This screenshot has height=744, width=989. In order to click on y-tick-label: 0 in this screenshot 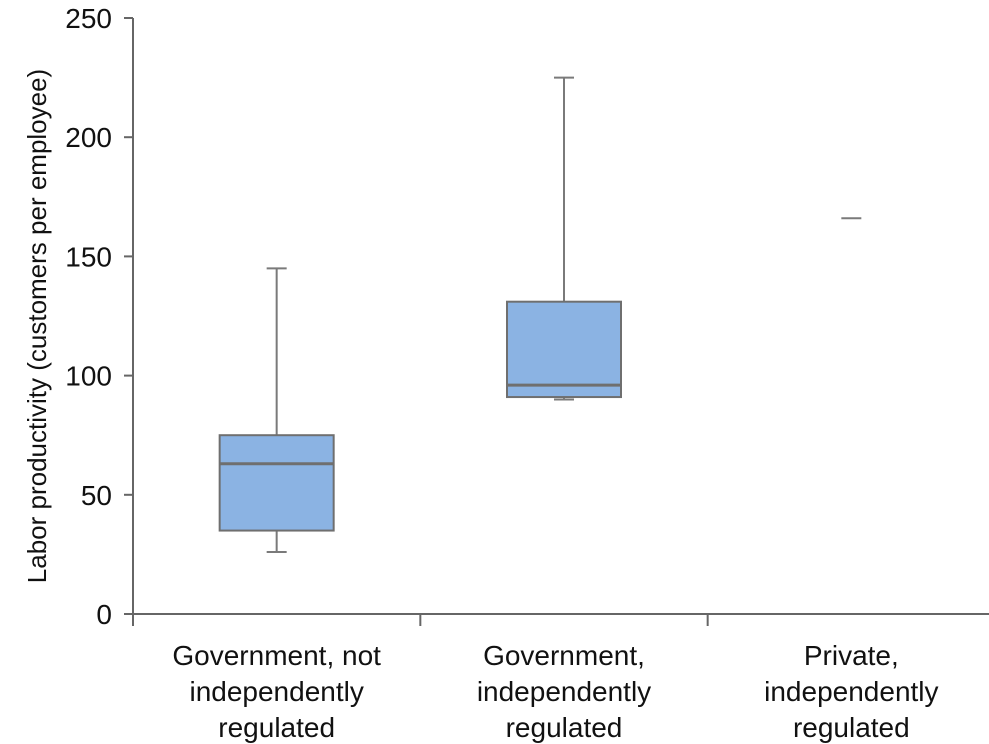, I will do `click(104, 614)`.